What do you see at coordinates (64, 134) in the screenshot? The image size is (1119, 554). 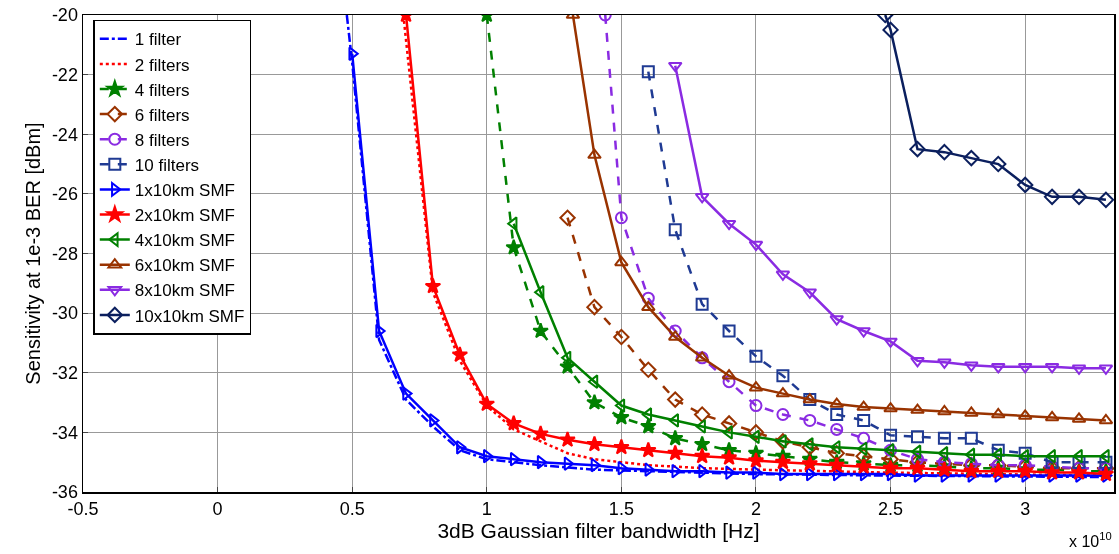 I see `y-tick-label: -24` at bounding box center [64, 134].